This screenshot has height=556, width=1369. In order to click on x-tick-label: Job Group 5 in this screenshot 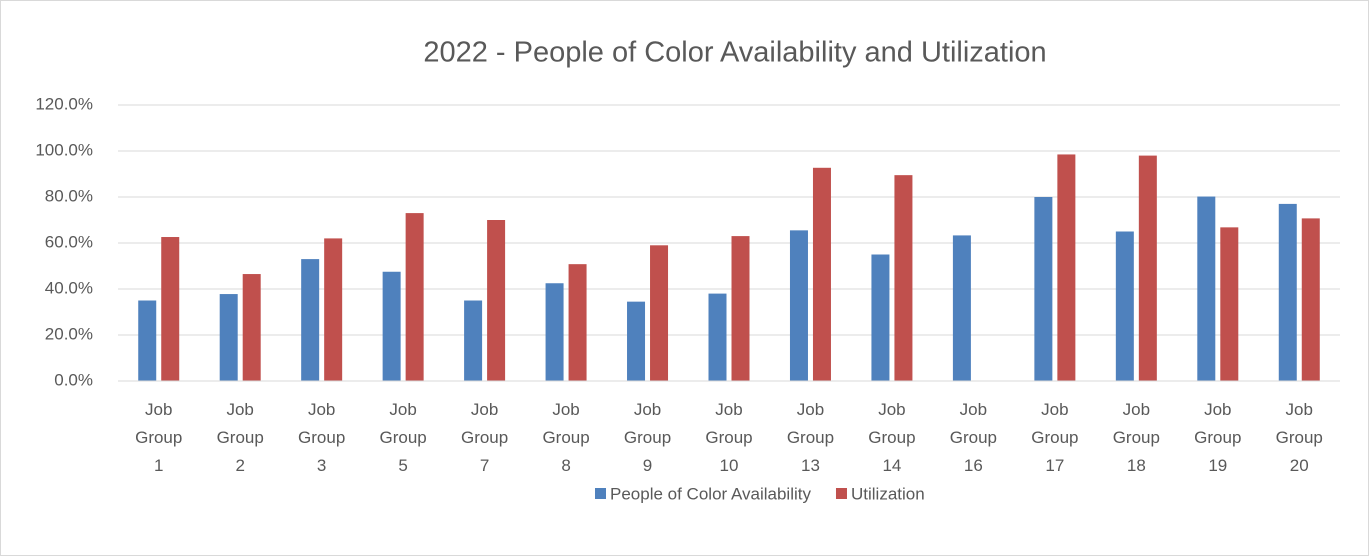, I will do `click(403, 437)`.